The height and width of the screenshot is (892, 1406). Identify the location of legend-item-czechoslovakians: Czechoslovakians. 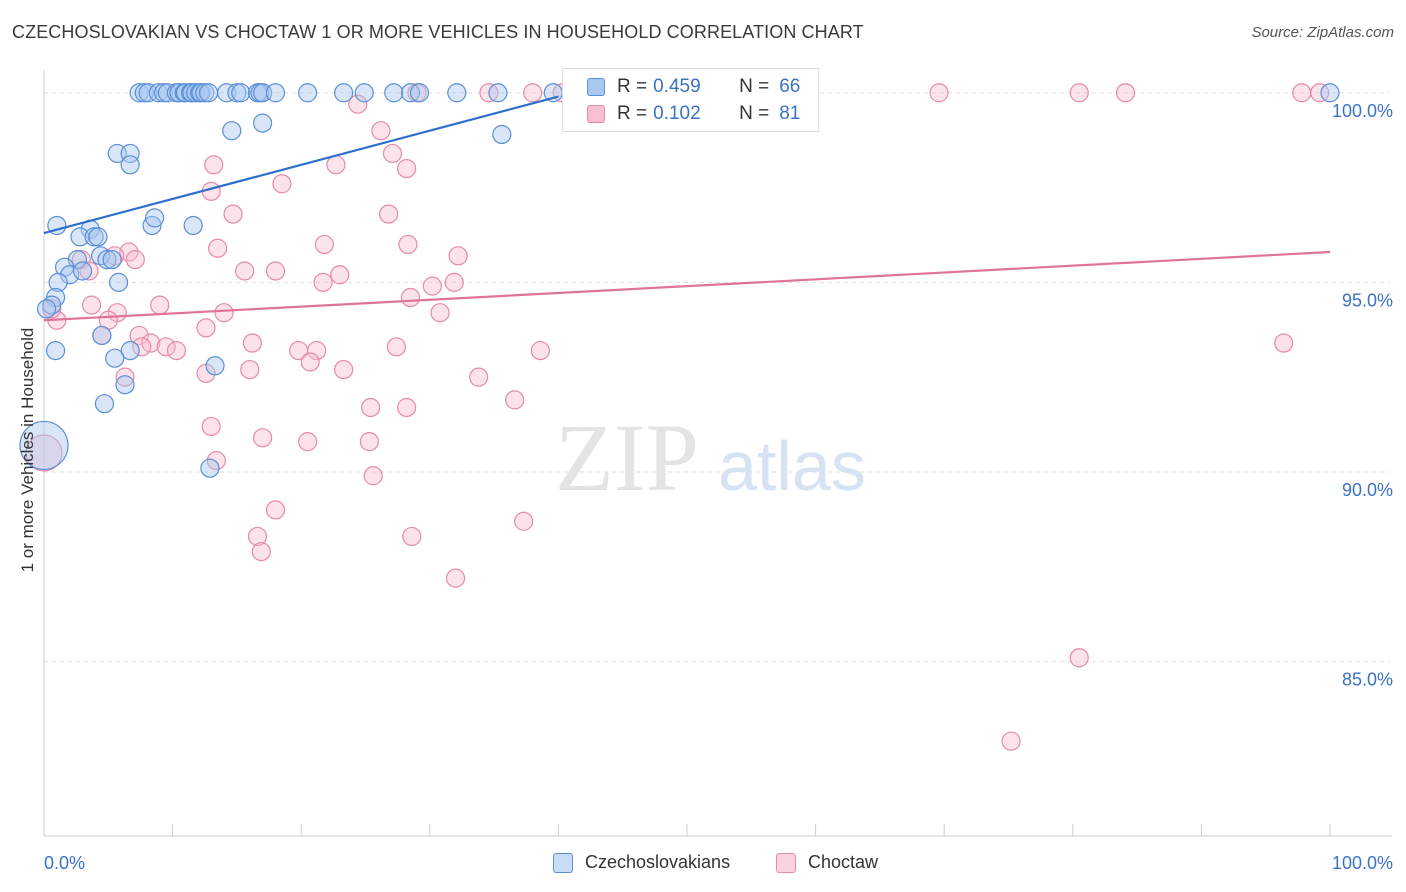
(641, 862).